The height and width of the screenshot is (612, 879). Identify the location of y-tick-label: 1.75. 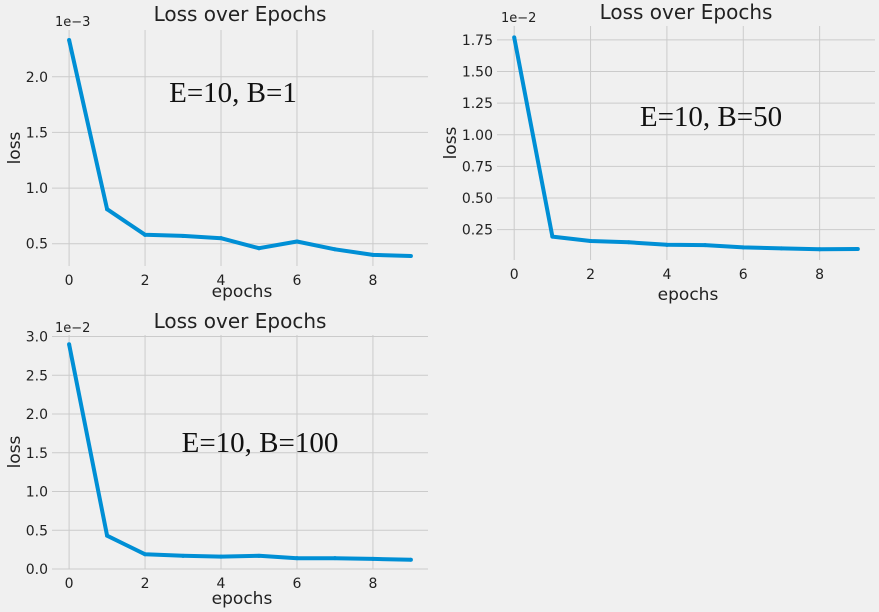
(477, 41).